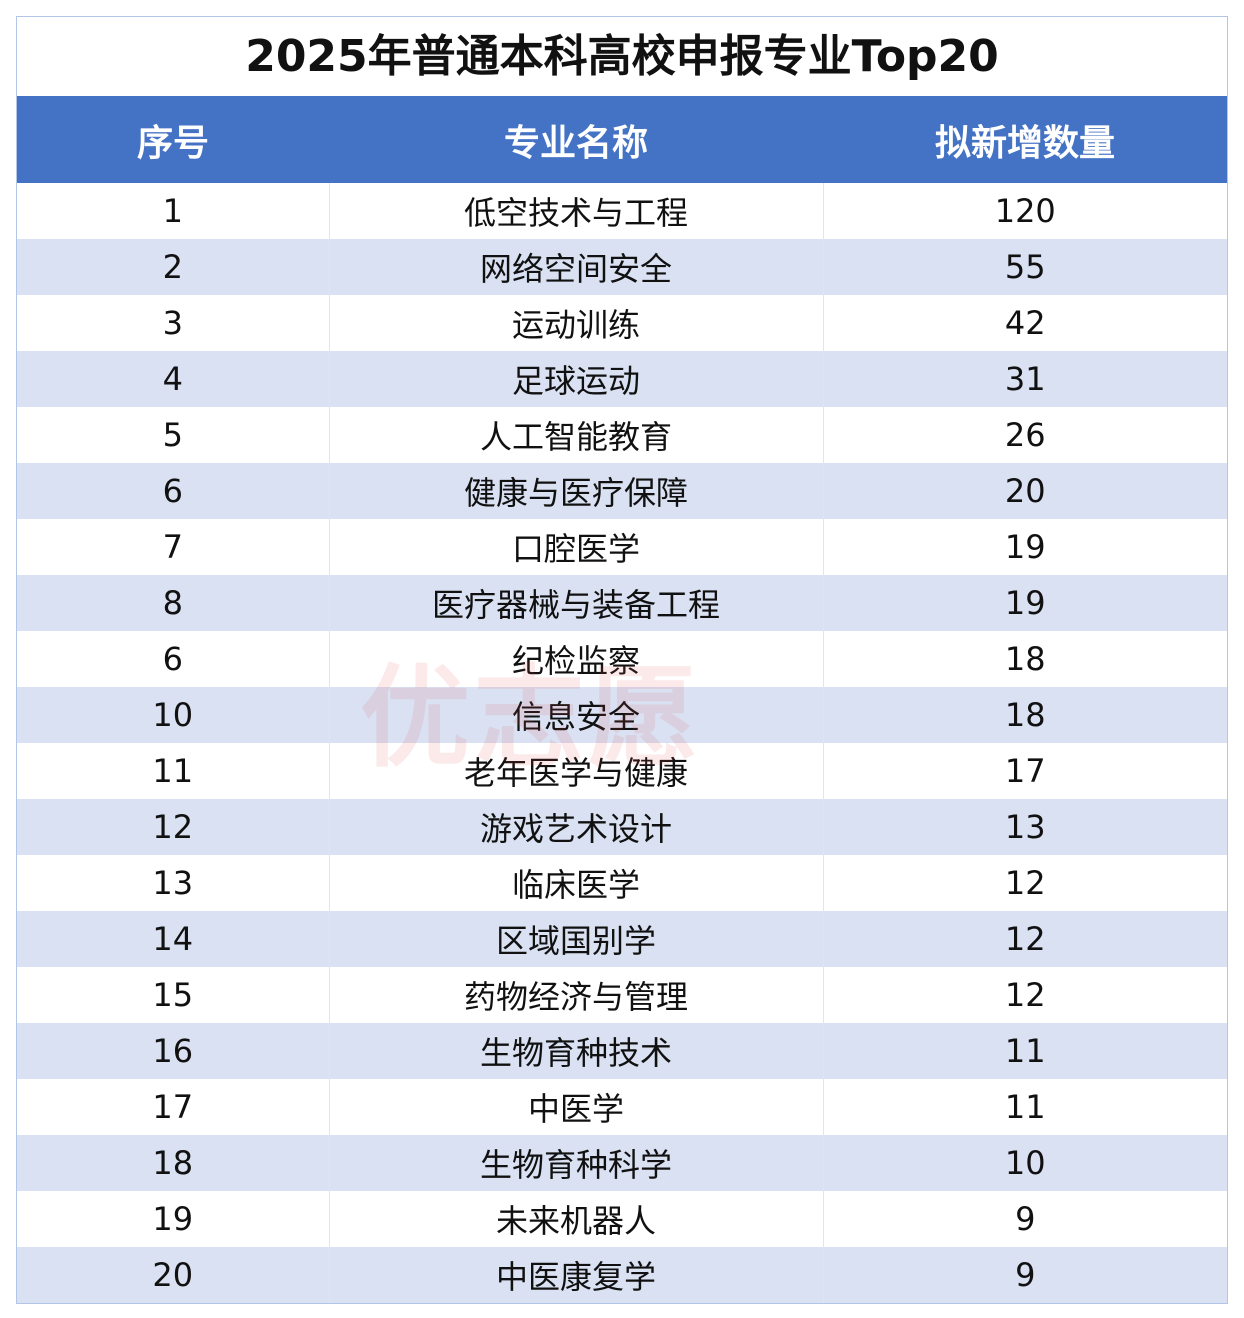 The height and width of the screenshot is (1318, 1244). Describe the element at coordinates (576, 715) in the screenshot. I see `table-cell: 信息安全` at that location.